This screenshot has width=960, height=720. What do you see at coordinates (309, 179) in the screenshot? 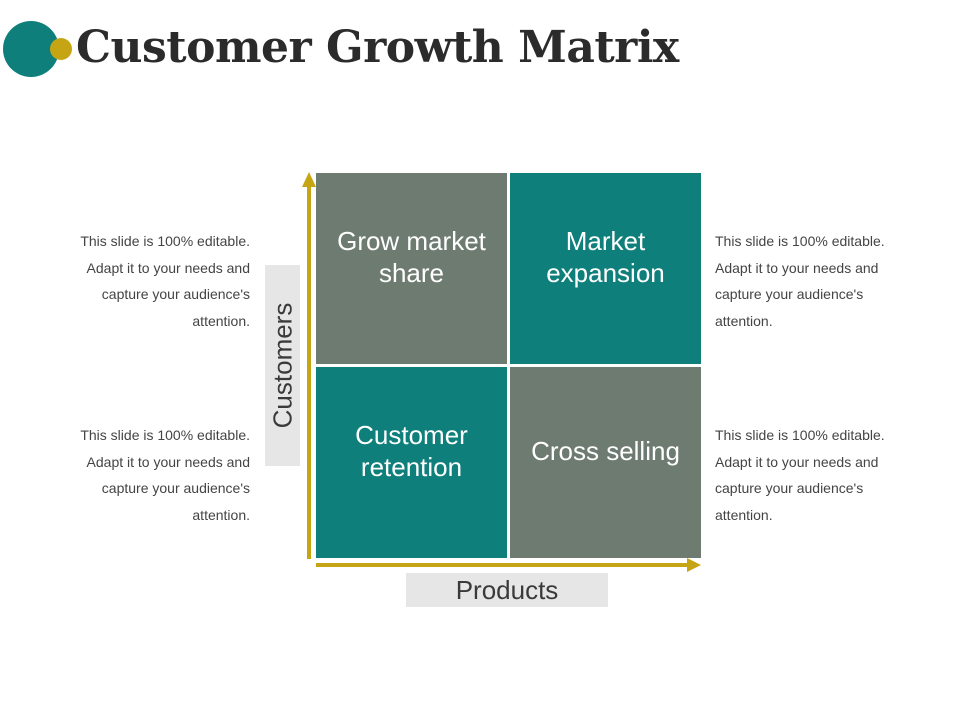
I see `y-axis-arrowhead` at bounding box center [309, 179].